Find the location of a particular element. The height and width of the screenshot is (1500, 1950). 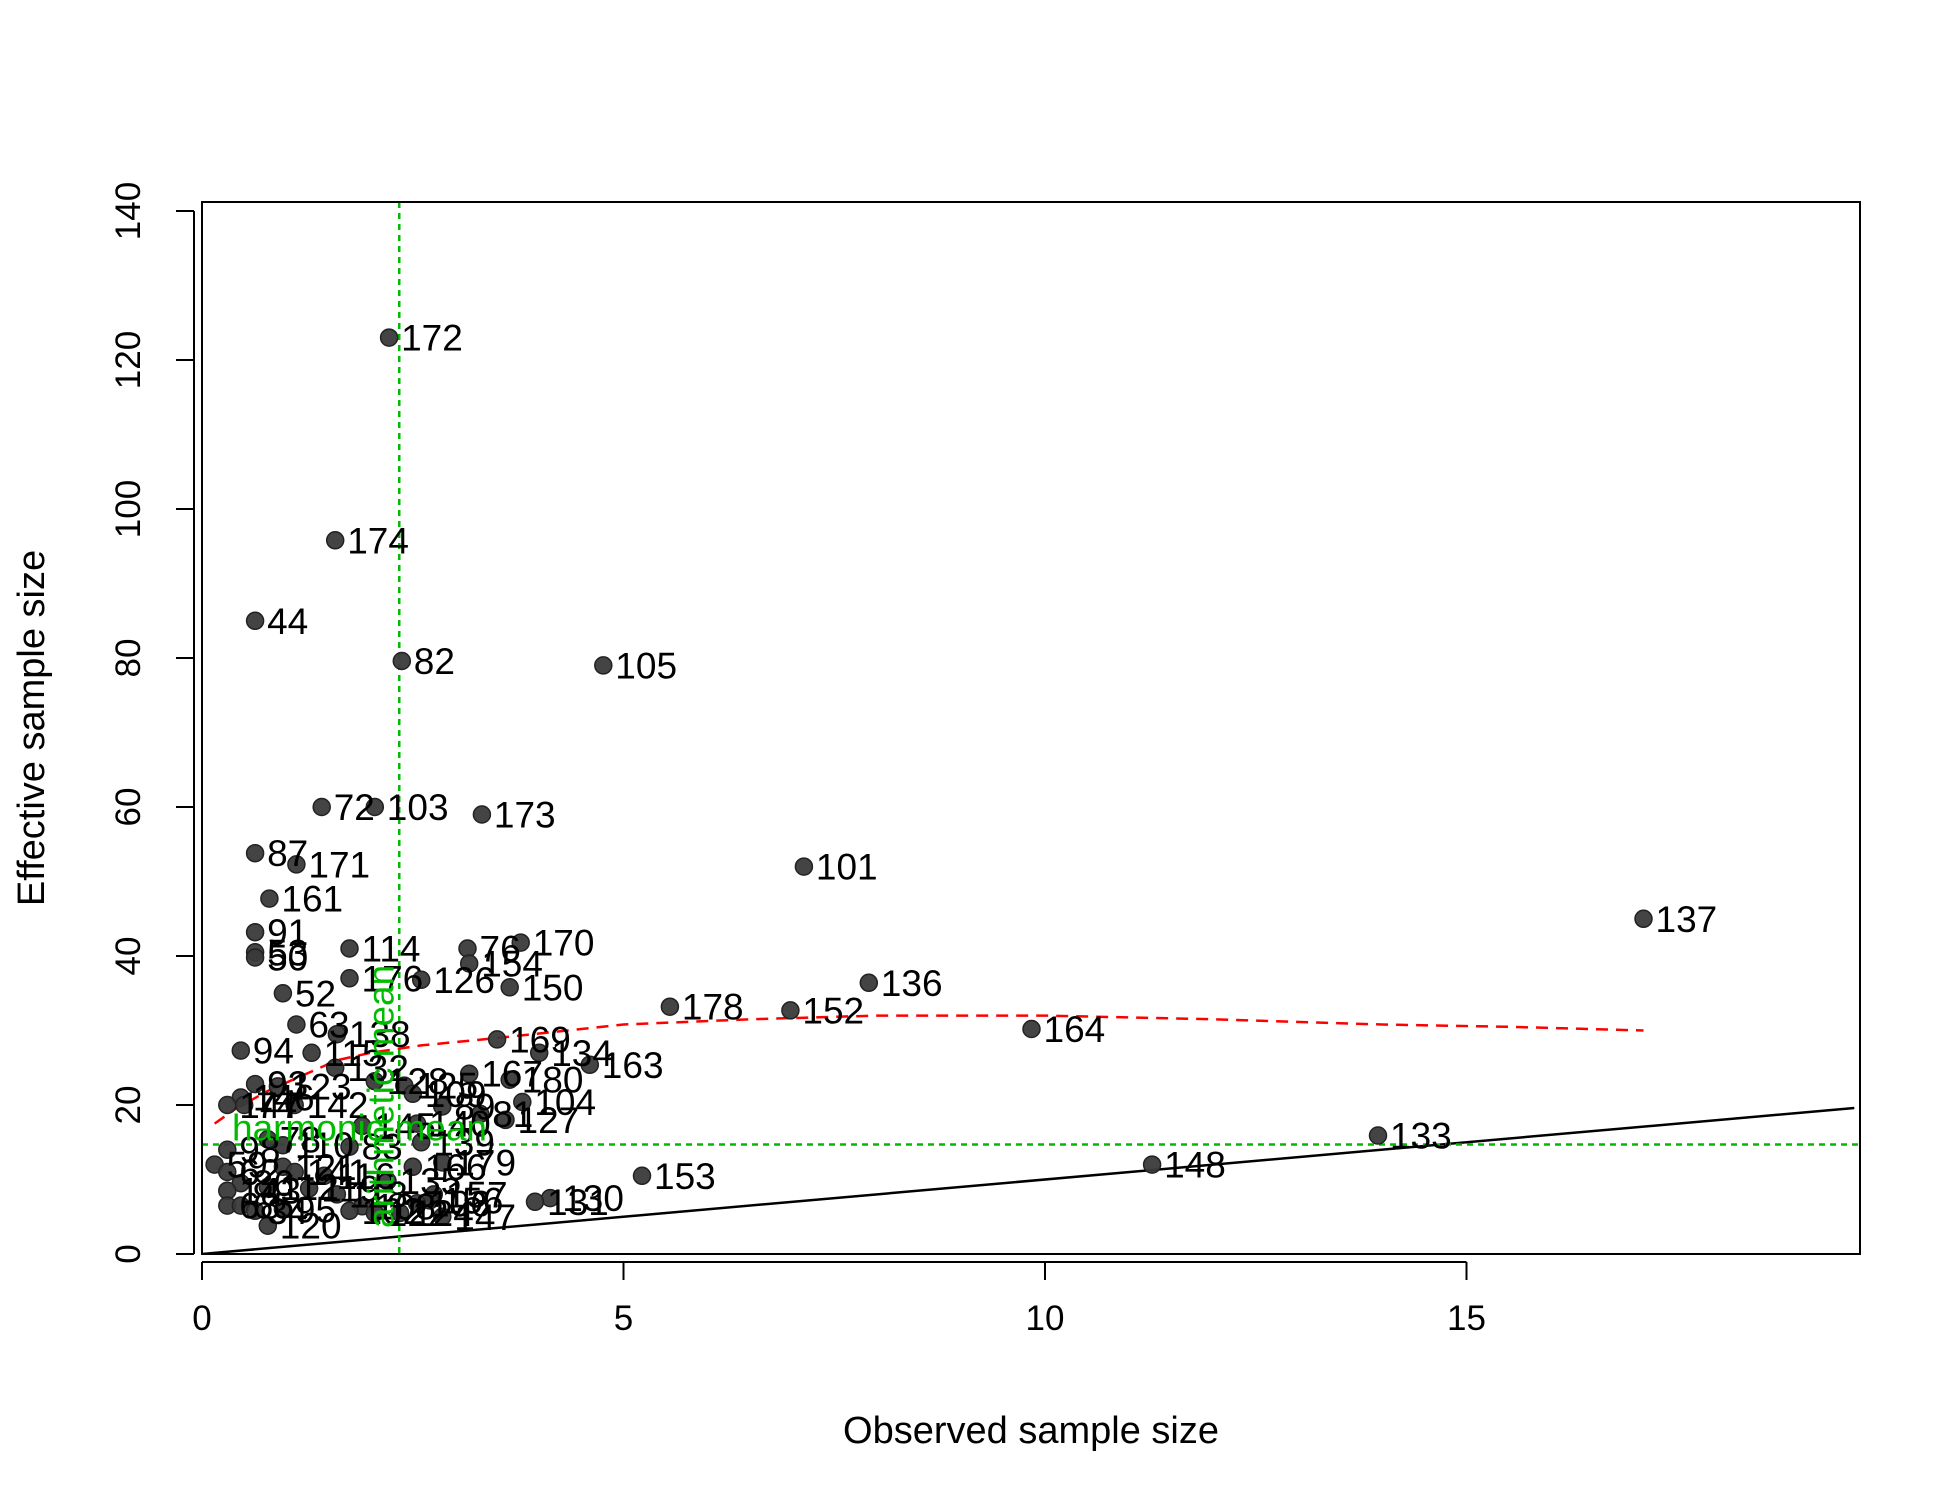

point-label-123: 123 is located at coordinates (321, 1086).